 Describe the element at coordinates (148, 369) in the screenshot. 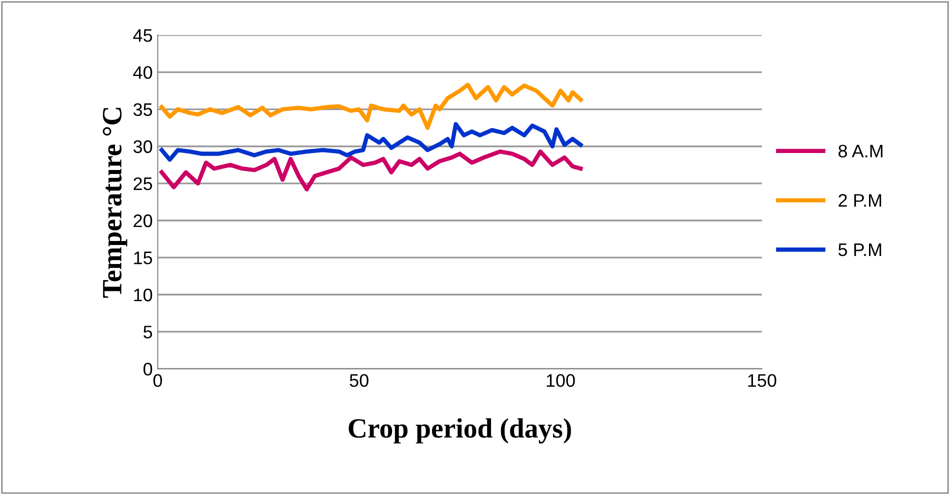

I see `y-tick-label: 0` at that location.